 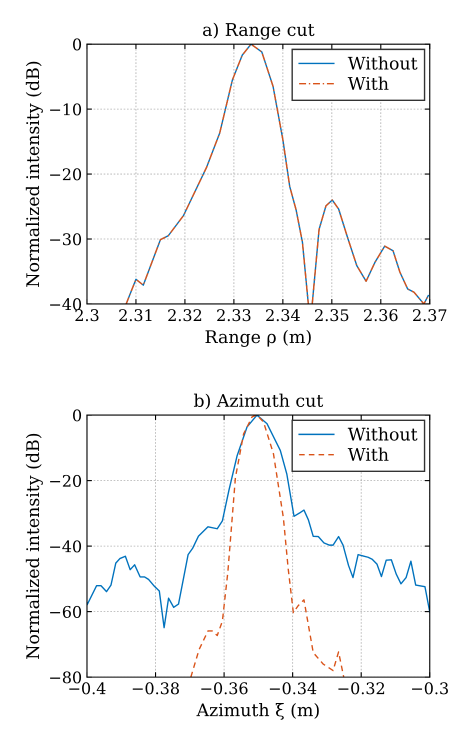 What do you see at coordinates (233, 315) in the screenshot?
I see `x-tick-label: 2.33` at bounding box center [233, 315].